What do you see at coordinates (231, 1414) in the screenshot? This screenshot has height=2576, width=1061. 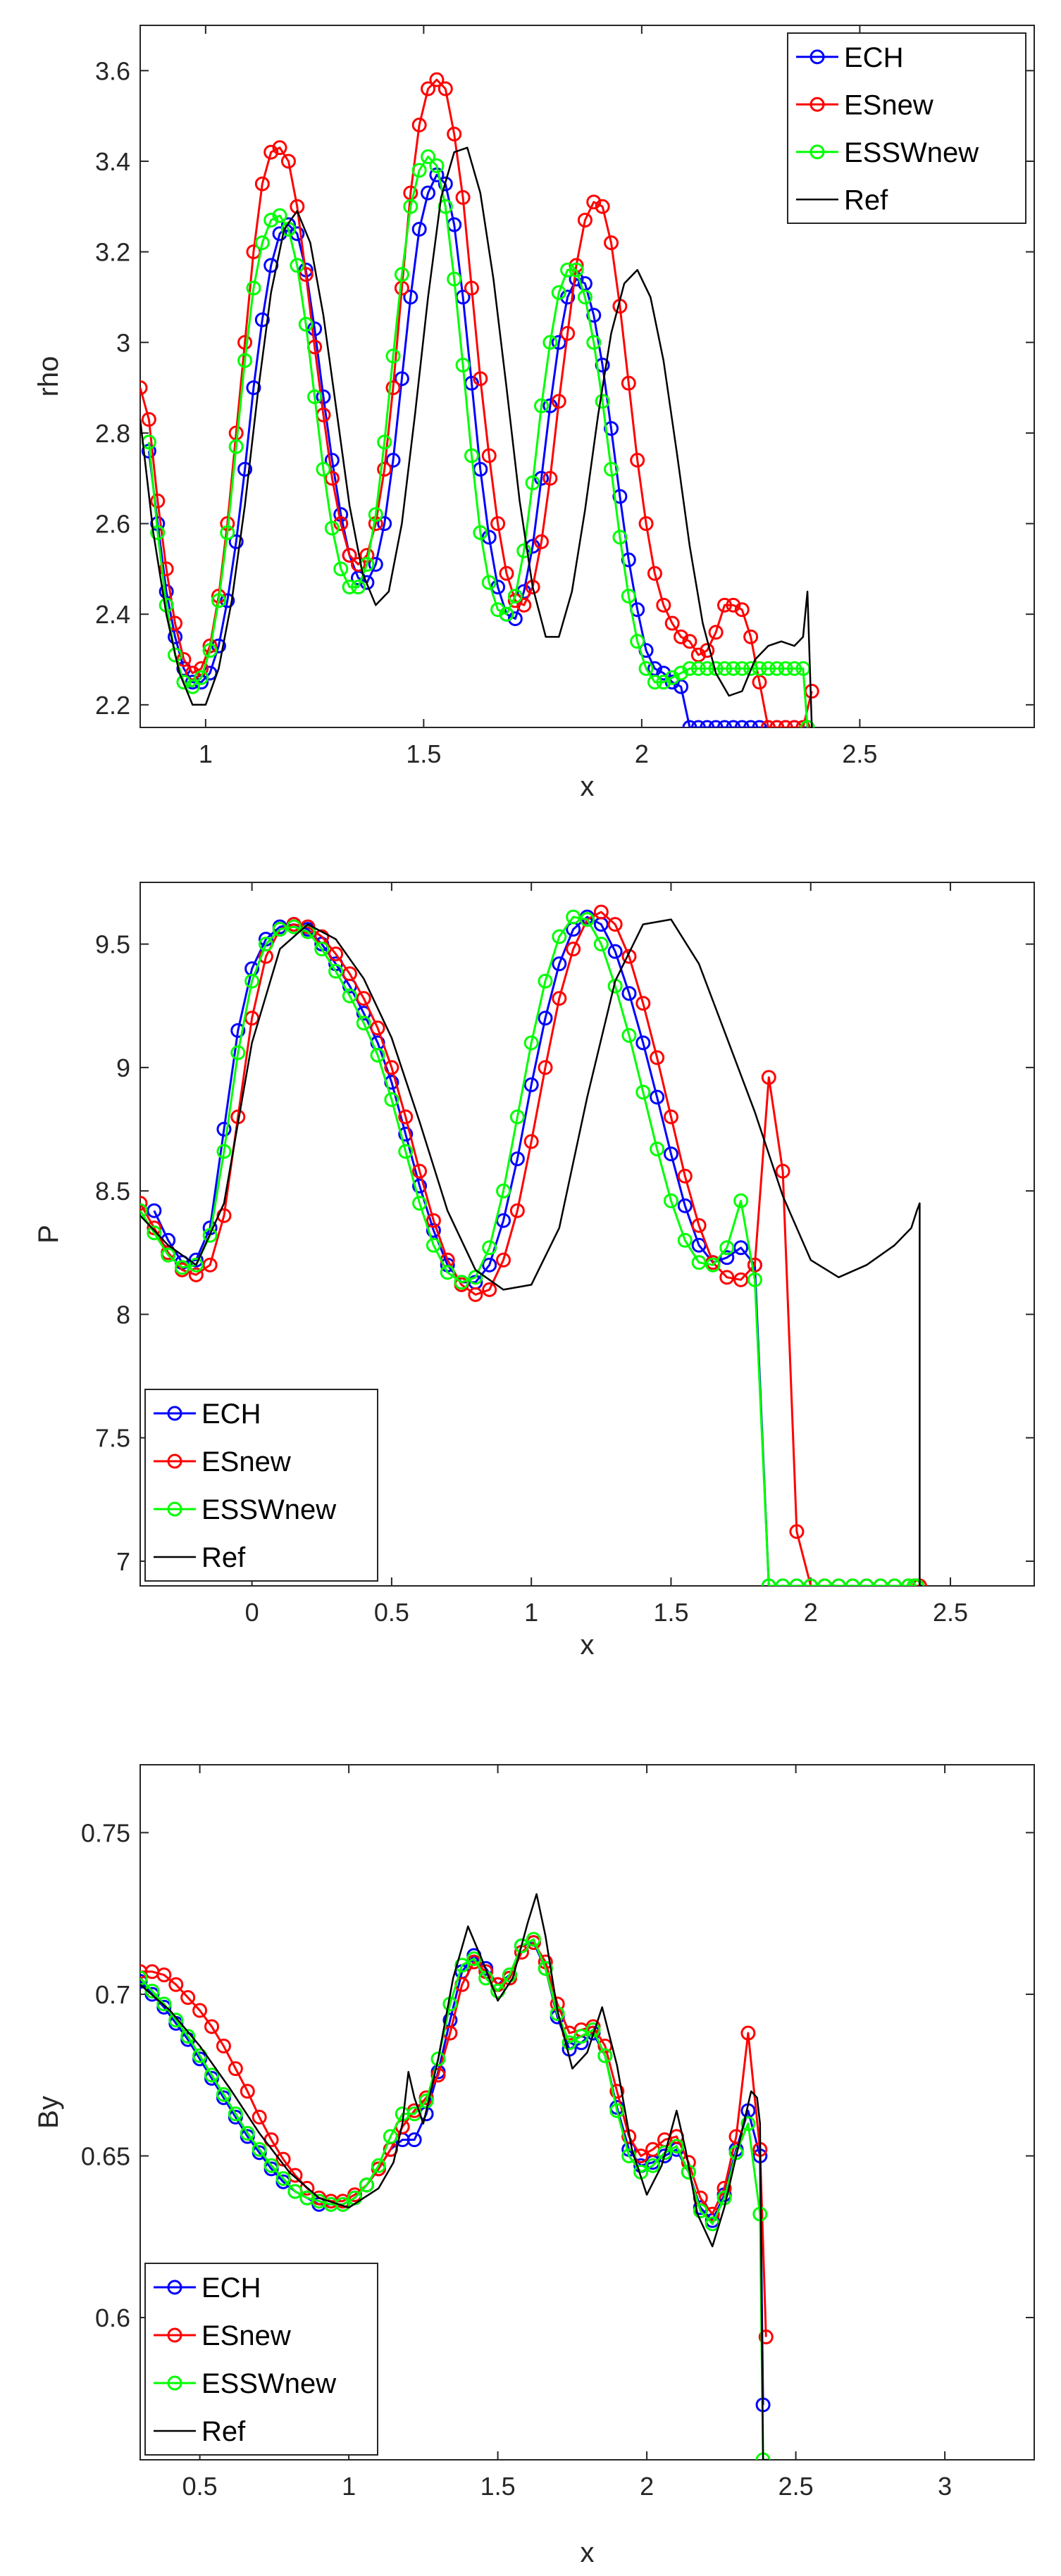 I see `legend-label-ech: ECH` at bounding box center [231, 1414].